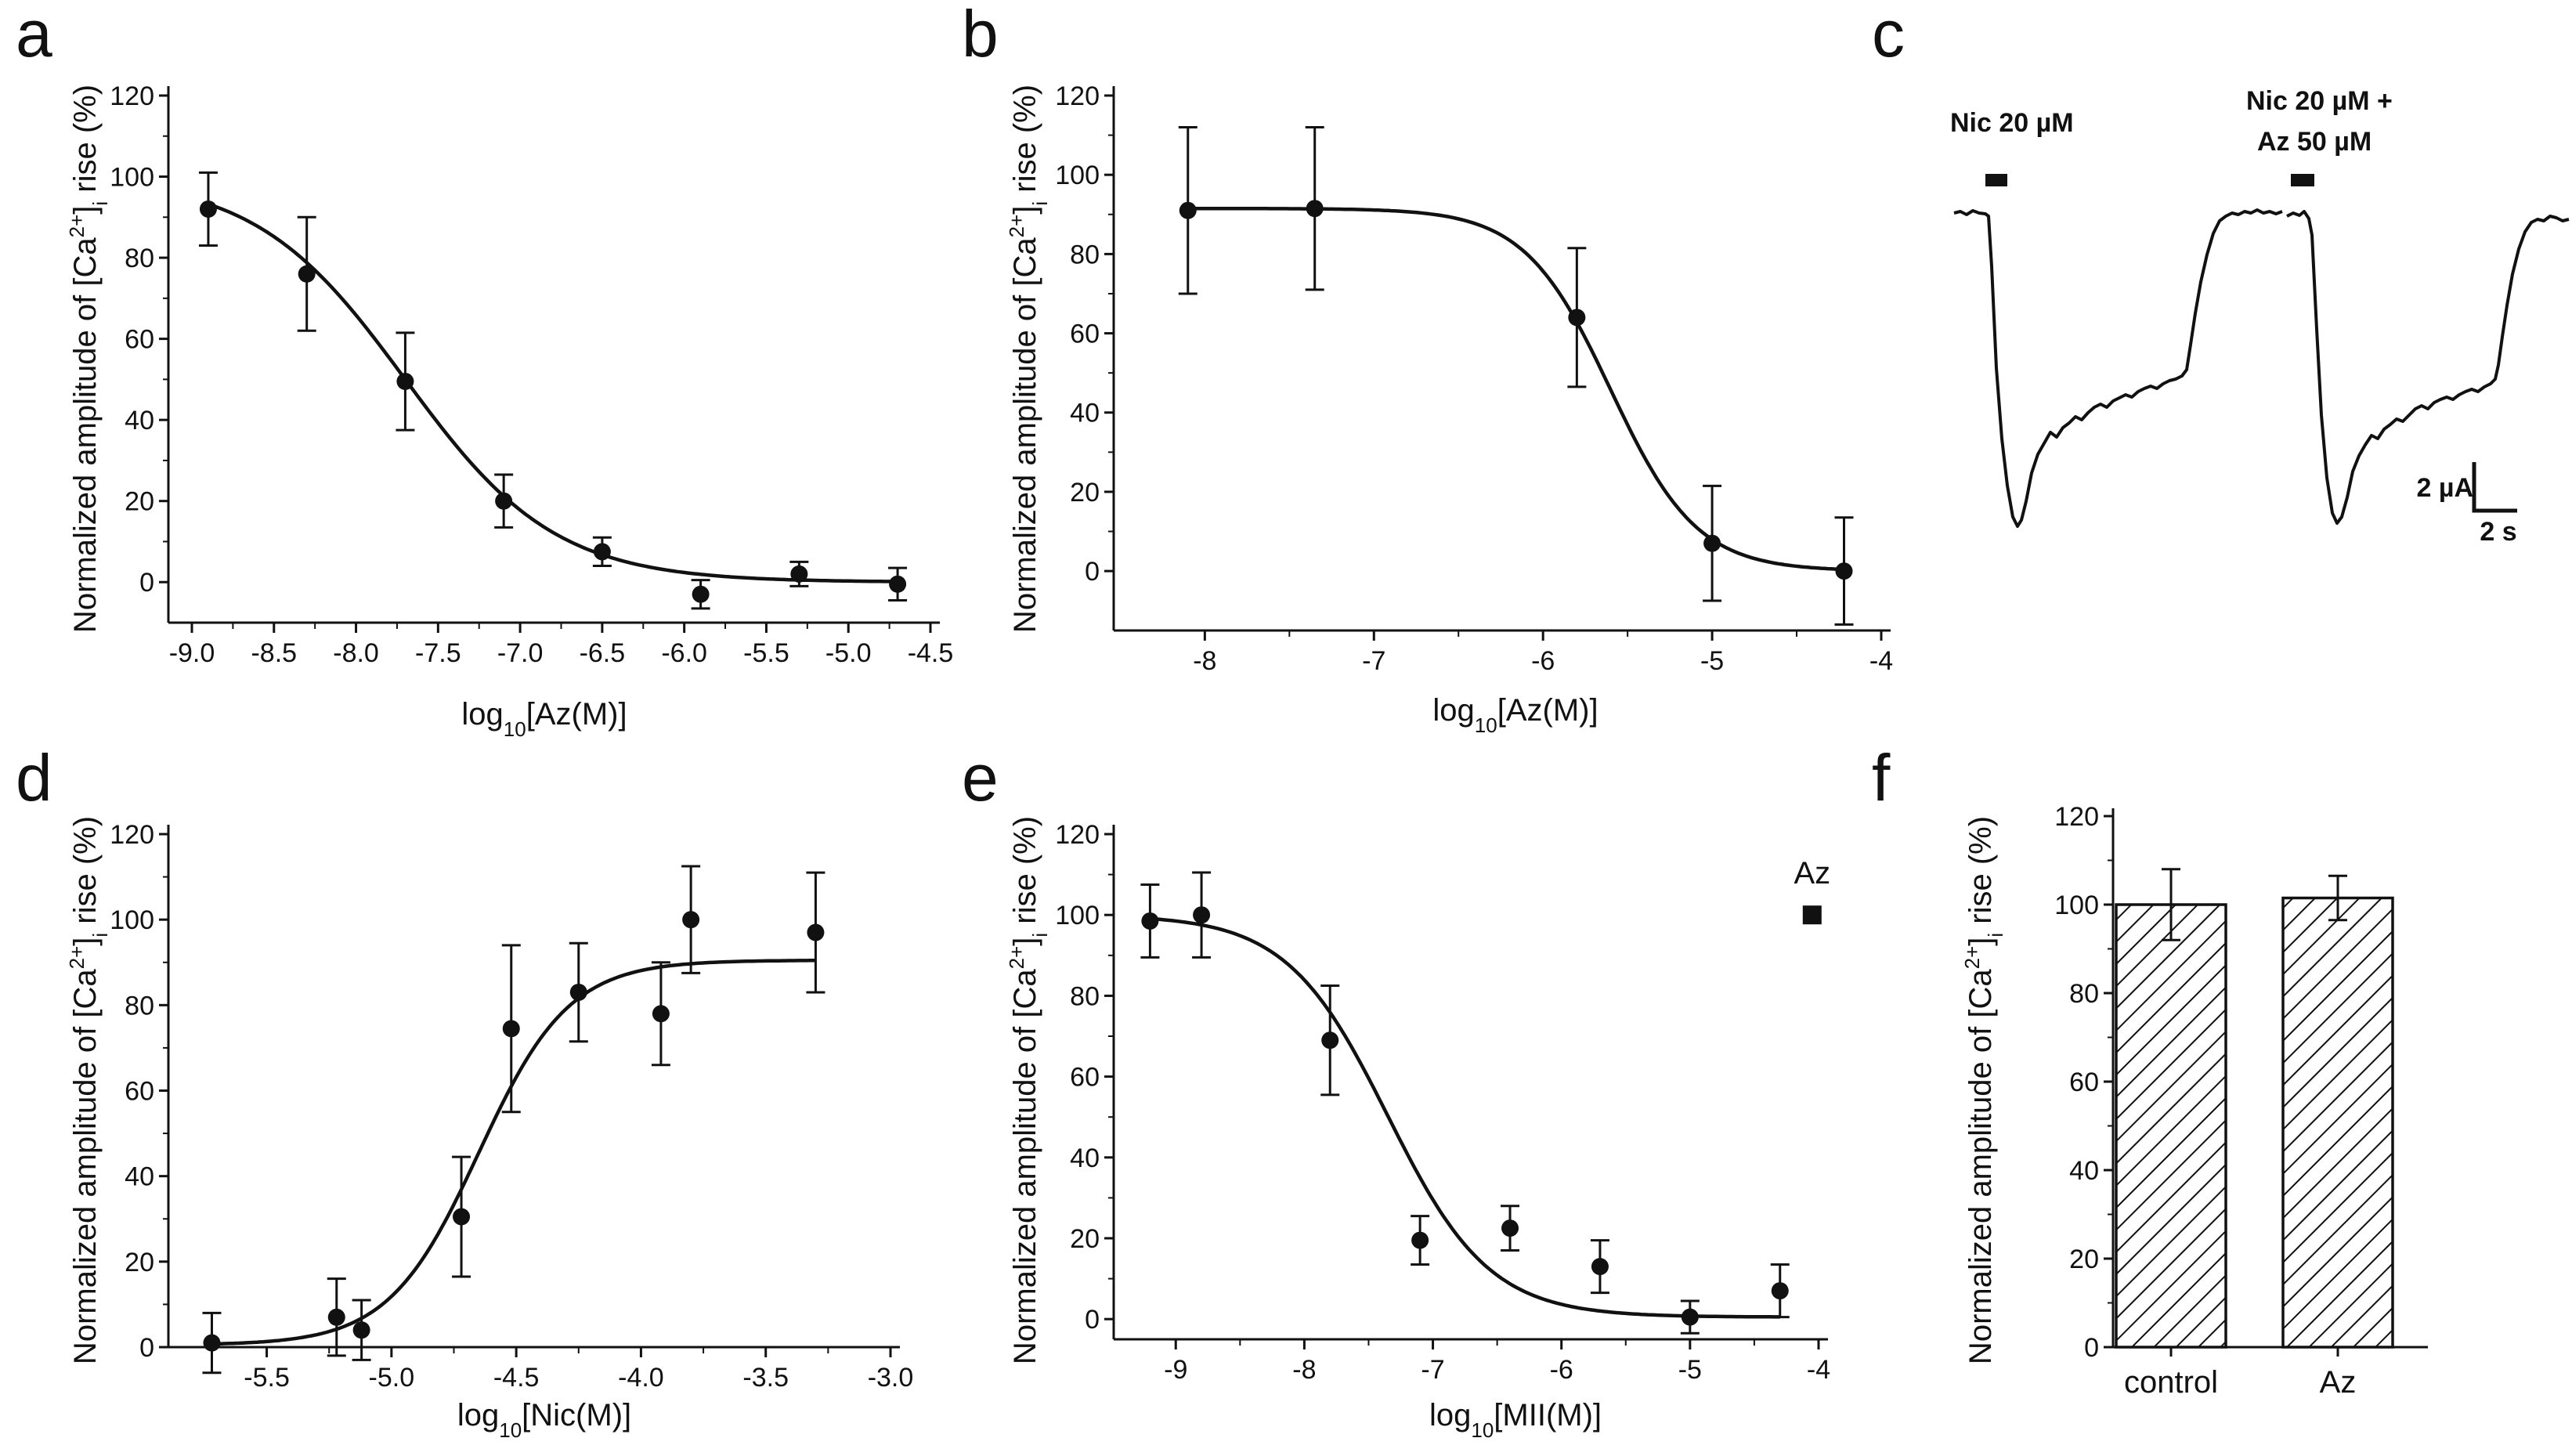 The image size is (2572, 1456). I want to click on y-tick-label-e-4: 80, so click(1085, 996).